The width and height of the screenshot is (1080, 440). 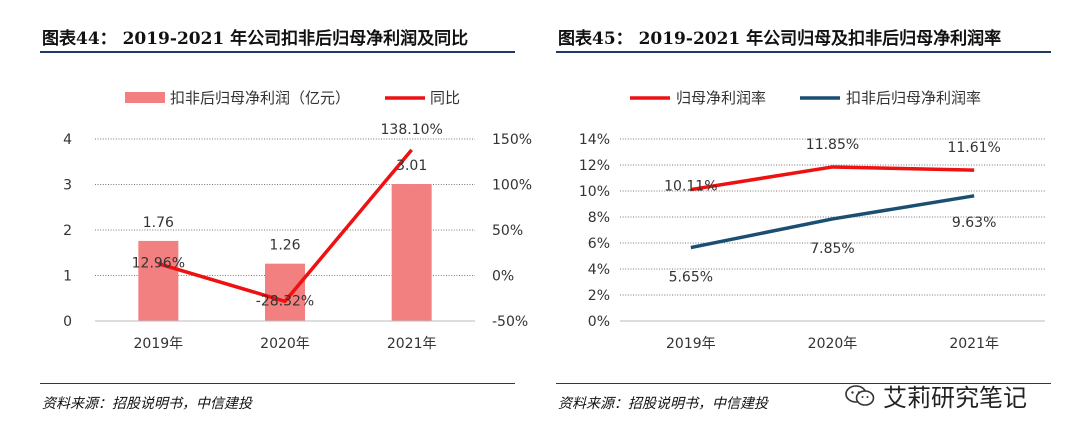 I want to click on y-right-tick-label: 100%, so click(x=512, y=186).